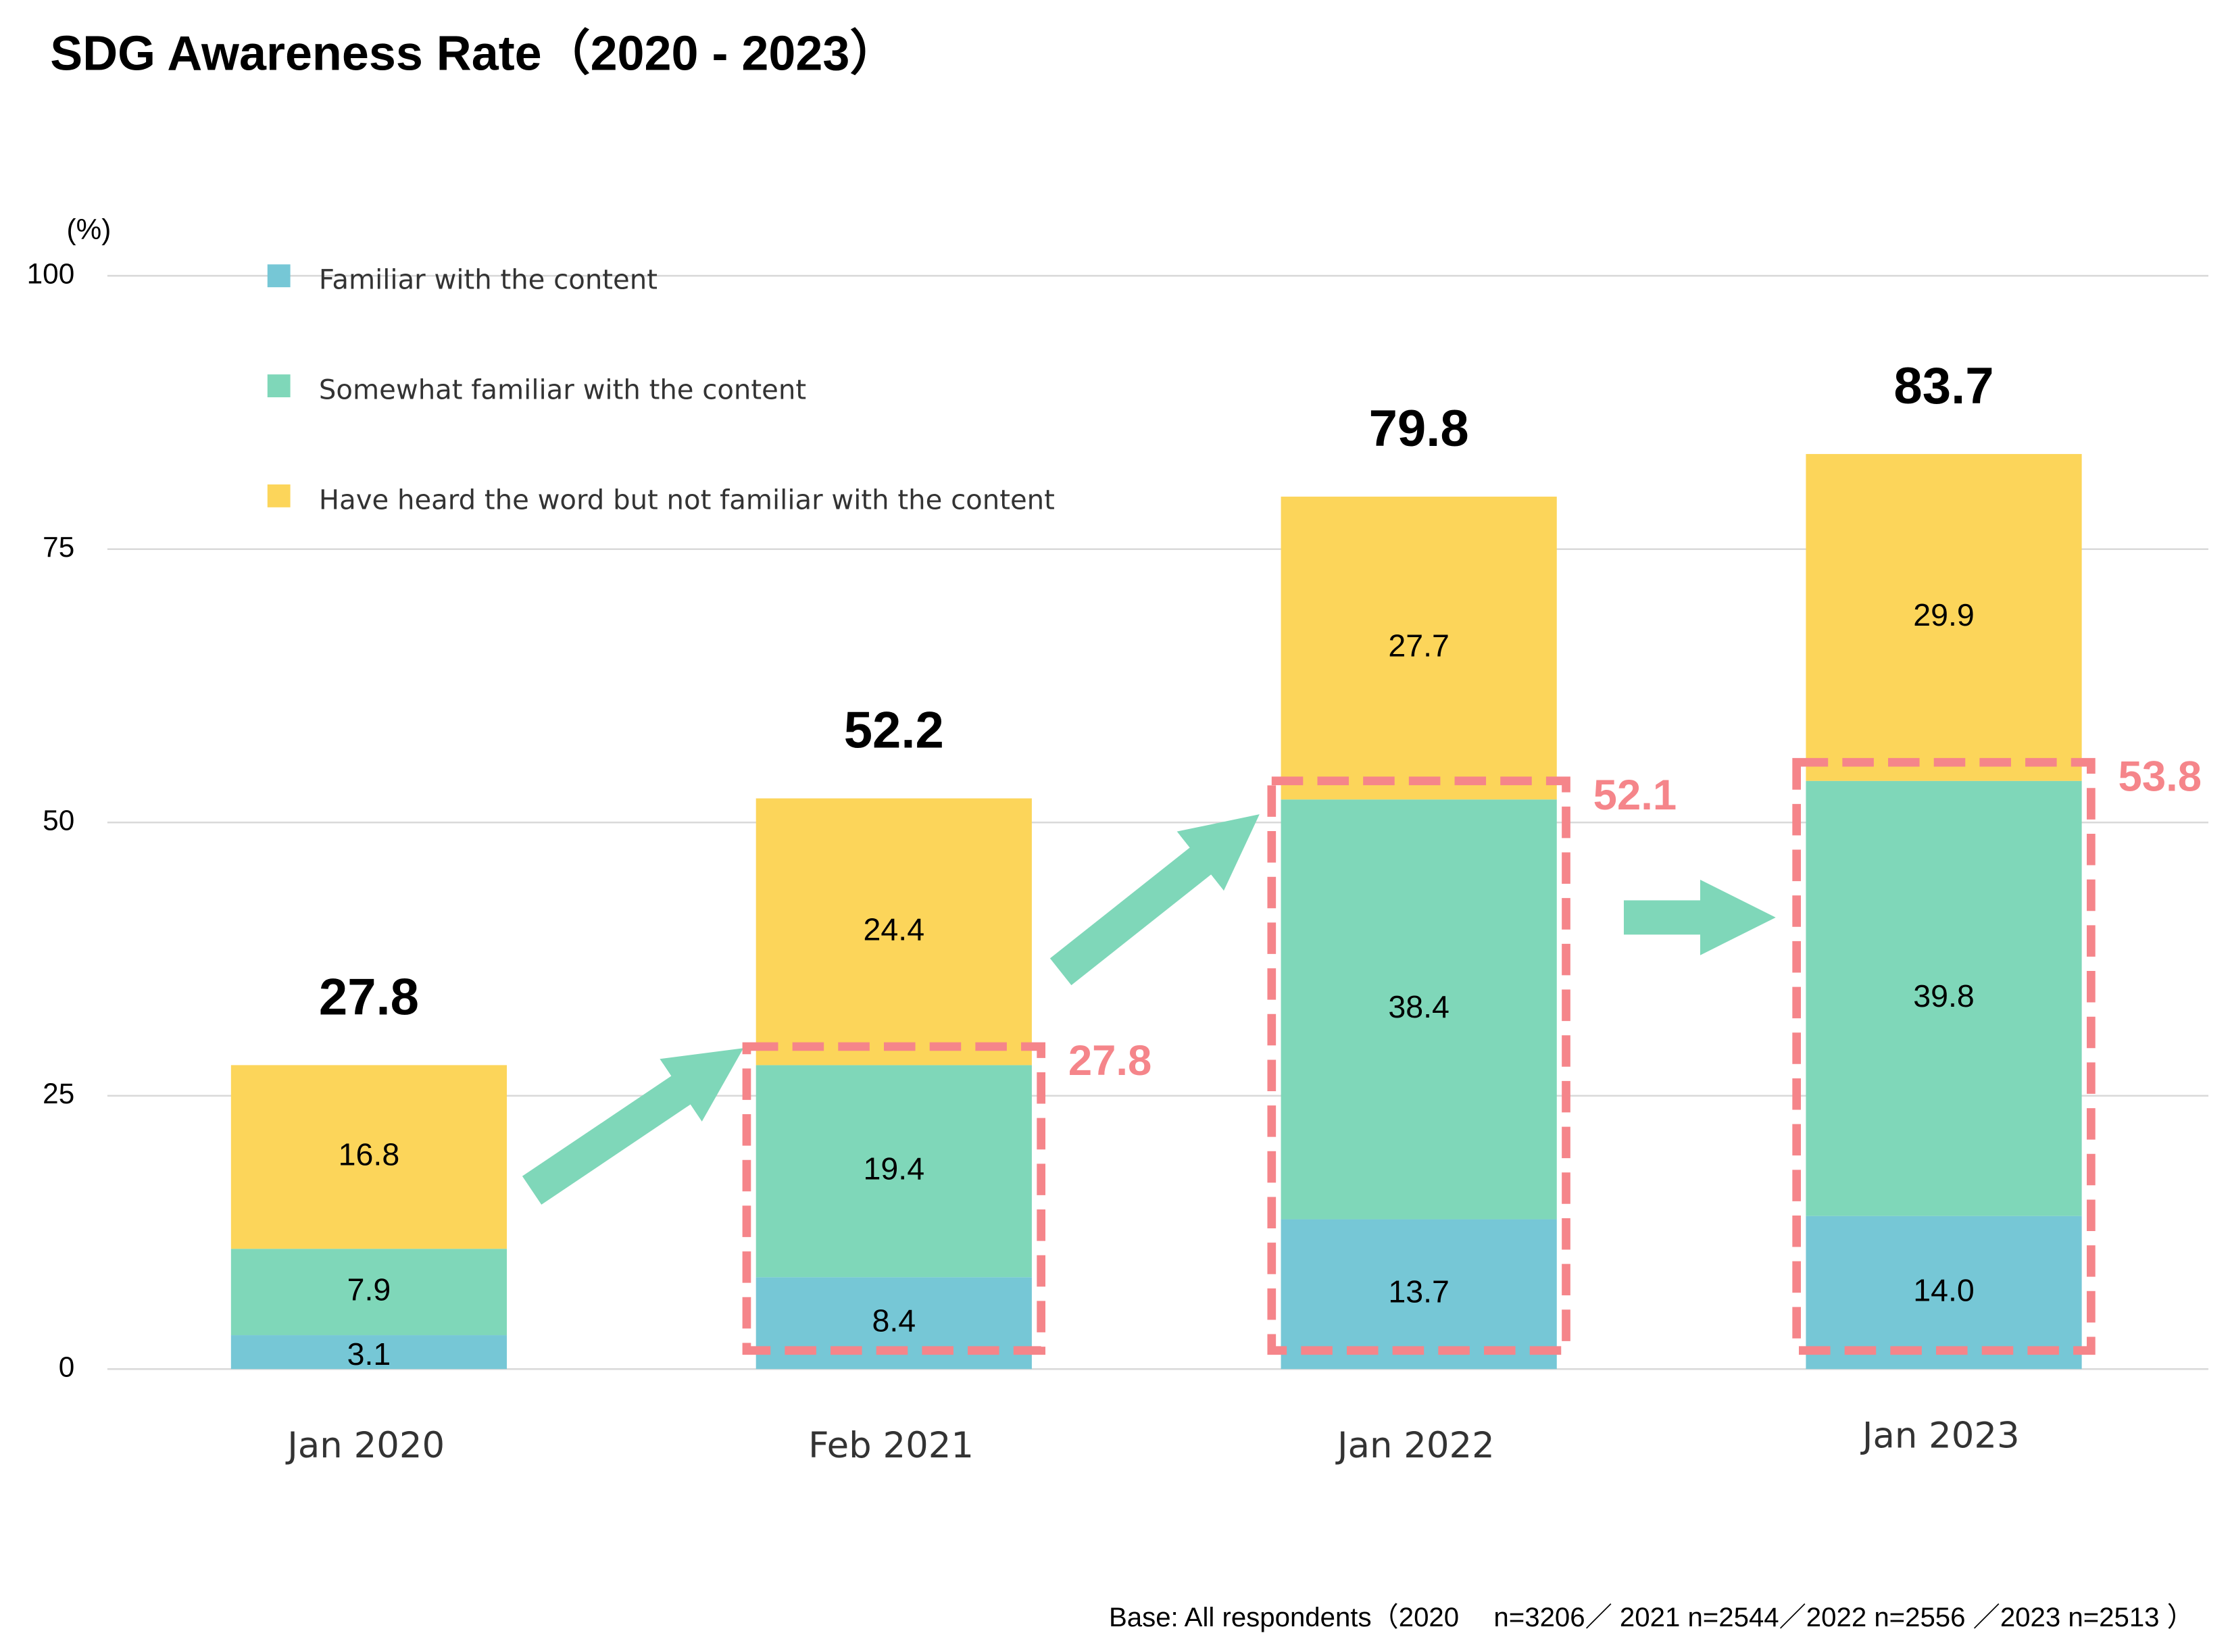 Image resolution: width=2230 pixels, height=1652 pixels. What do you see at coordinates (562, 390) in the screenshot?
I see `legend-label: Somewhat familiar with the content` at bounding box center [562, 390].